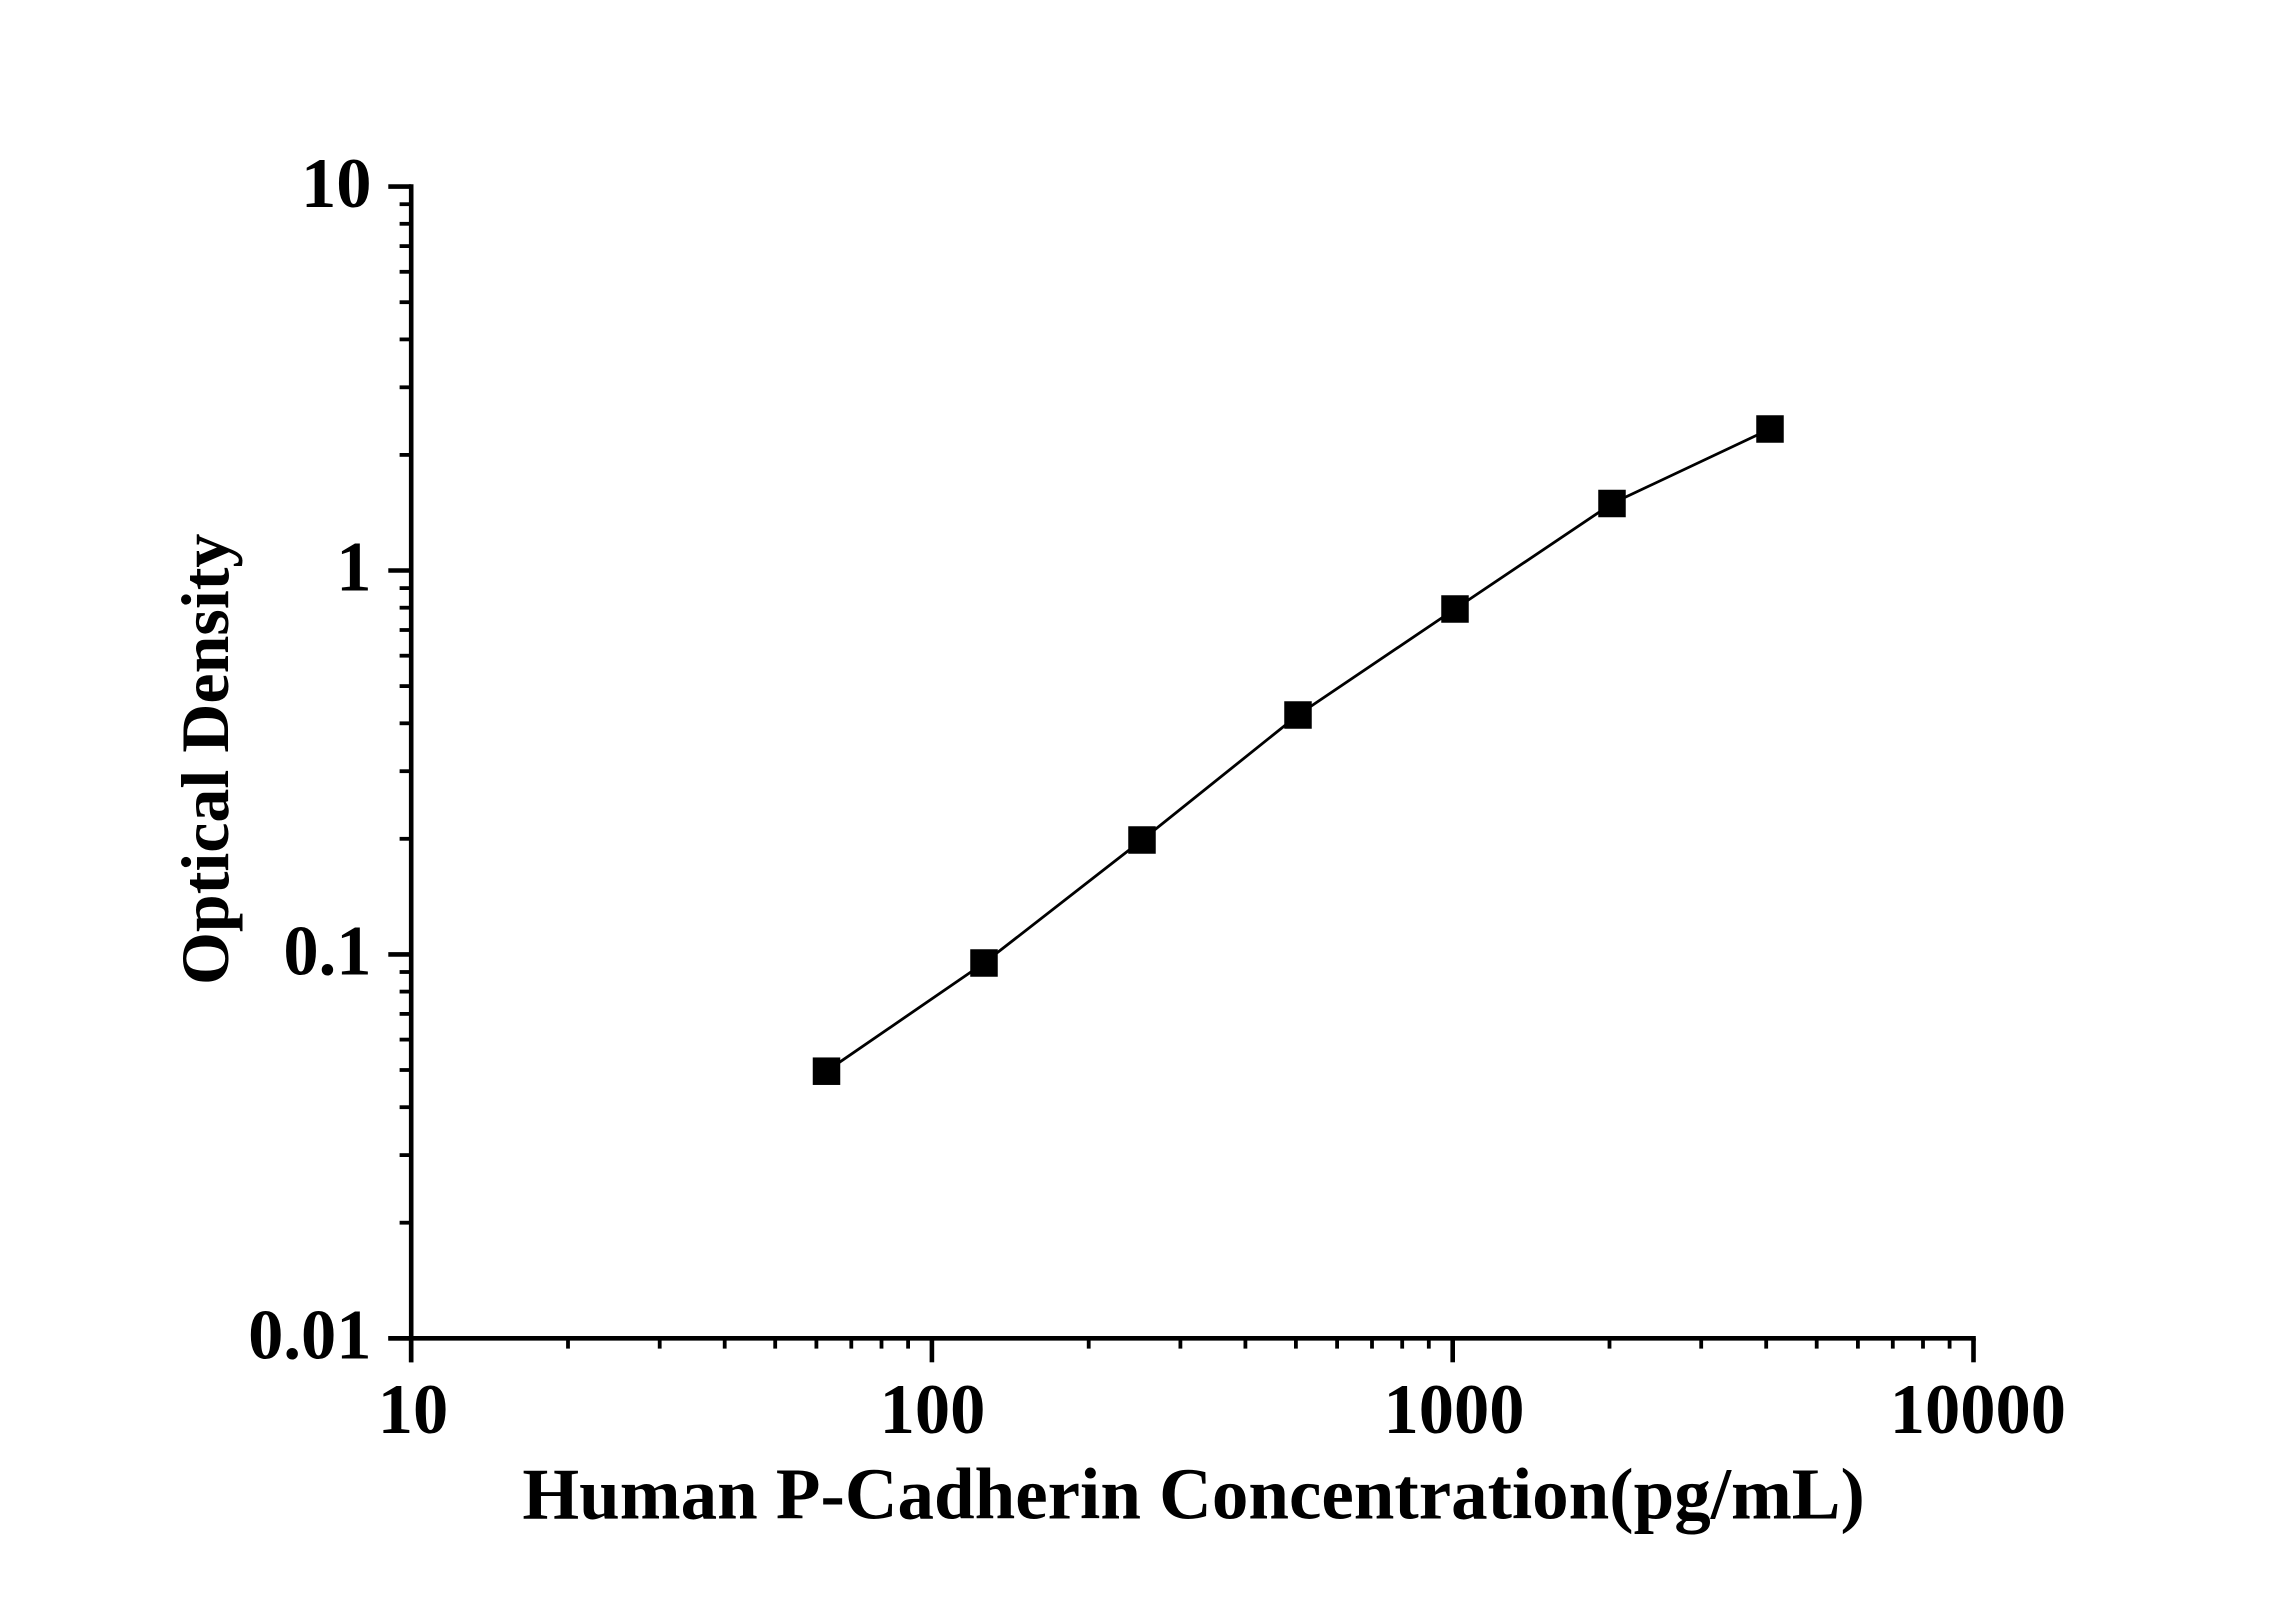 The width and height of the screenshot is (2296, 1604). What do you see at coordinates (353, 568) in the screenshot?
I see `svg-text: 1` at bounding box center [353, 568].